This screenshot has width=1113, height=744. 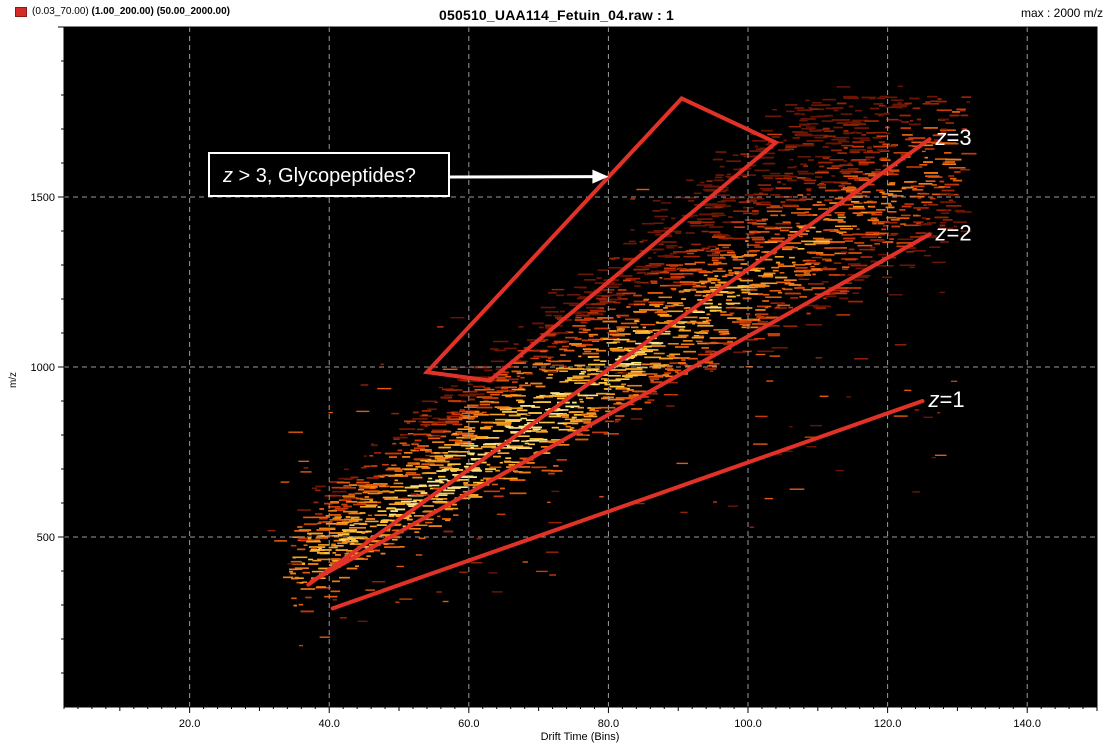 What do you see at coordinates (1061, 13) in the screenshot?
I see `max-label: max : 2000 m/z` at bounding box center [1061, 13].